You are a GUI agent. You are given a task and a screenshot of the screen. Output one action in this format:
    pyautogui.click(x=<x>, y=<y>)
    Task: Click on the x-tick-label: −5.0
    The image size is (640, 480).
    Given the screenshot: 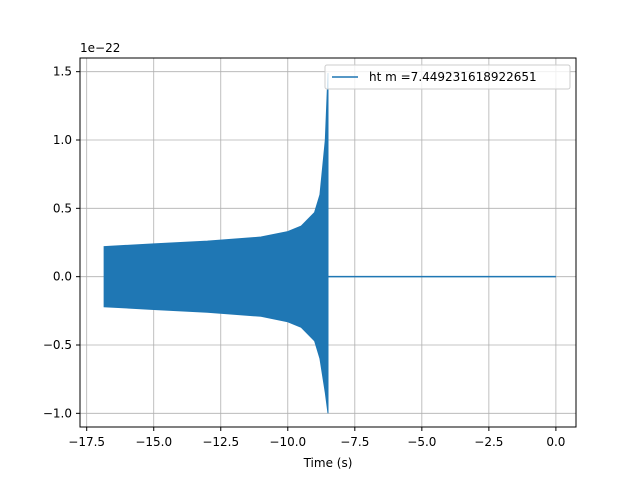 What is the action you would take?
    pyautogui.click(x=421, y=442)
    